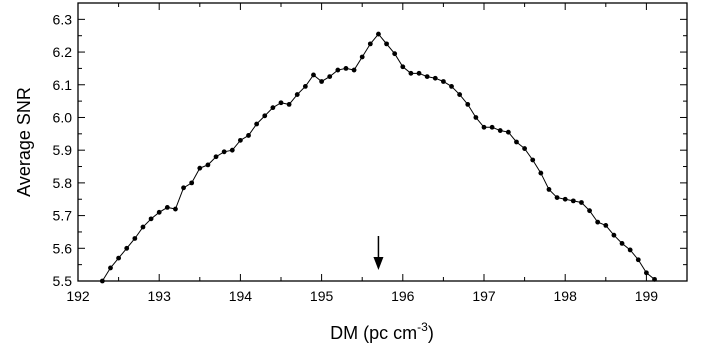 The image size is (711, 356). Describe the element at coordinates (484, 296) in the screenshot. I see `x-tick-label: 197` at that location.